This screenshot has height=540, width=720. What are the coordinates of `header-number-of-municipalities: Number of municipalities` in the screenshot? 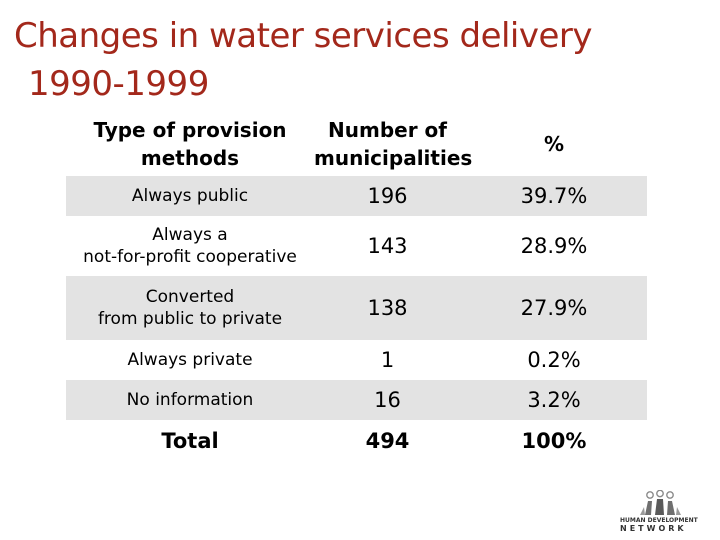 It's located at (393, 144).